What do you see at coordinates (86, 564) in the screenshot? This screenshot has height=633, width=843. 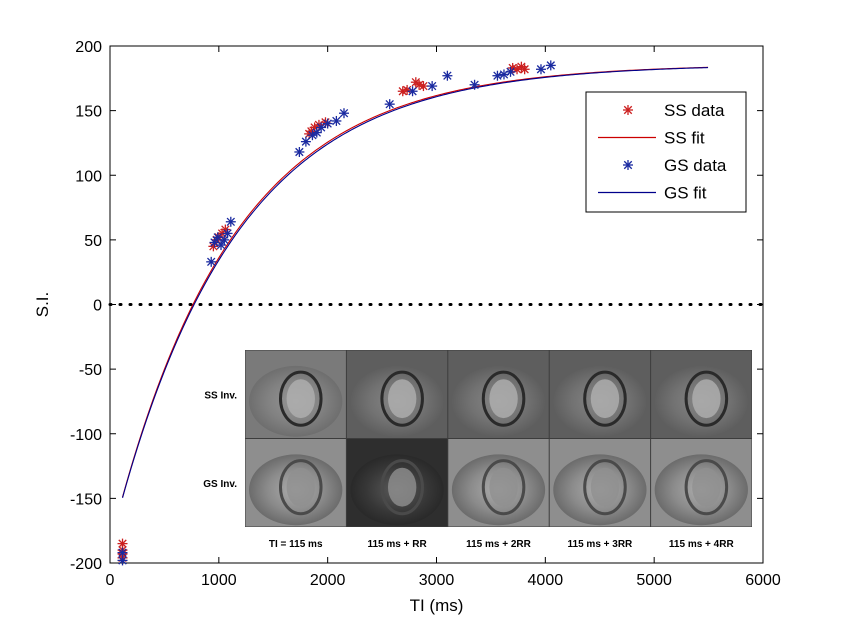 I see `y-tick-label: -200` at bounding box center [86, 564].